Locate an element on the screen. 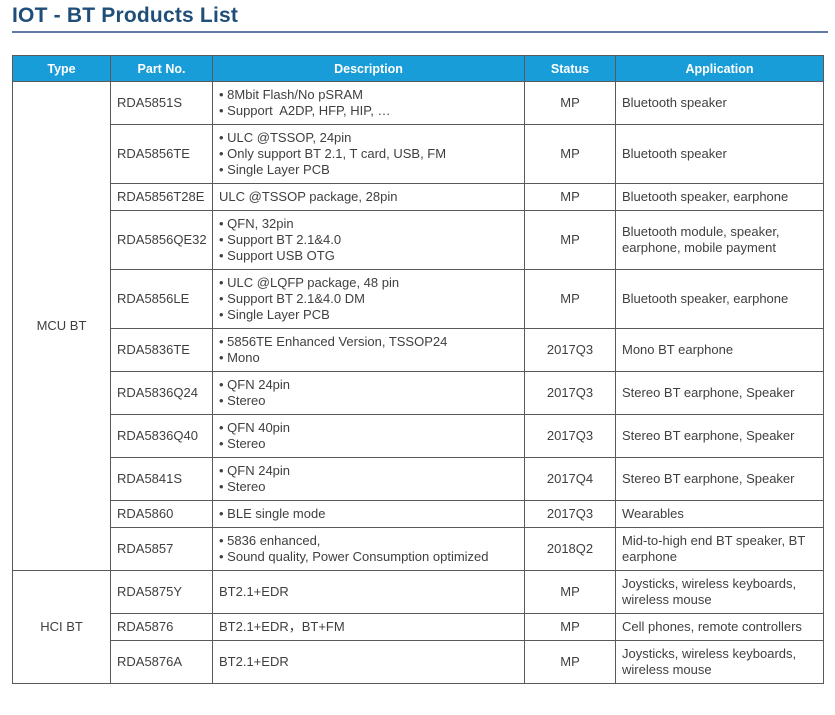 The width and height of the screenshot is (835, 715). description-line: • 5836 enhanced, is located at coordinates (270, 540).